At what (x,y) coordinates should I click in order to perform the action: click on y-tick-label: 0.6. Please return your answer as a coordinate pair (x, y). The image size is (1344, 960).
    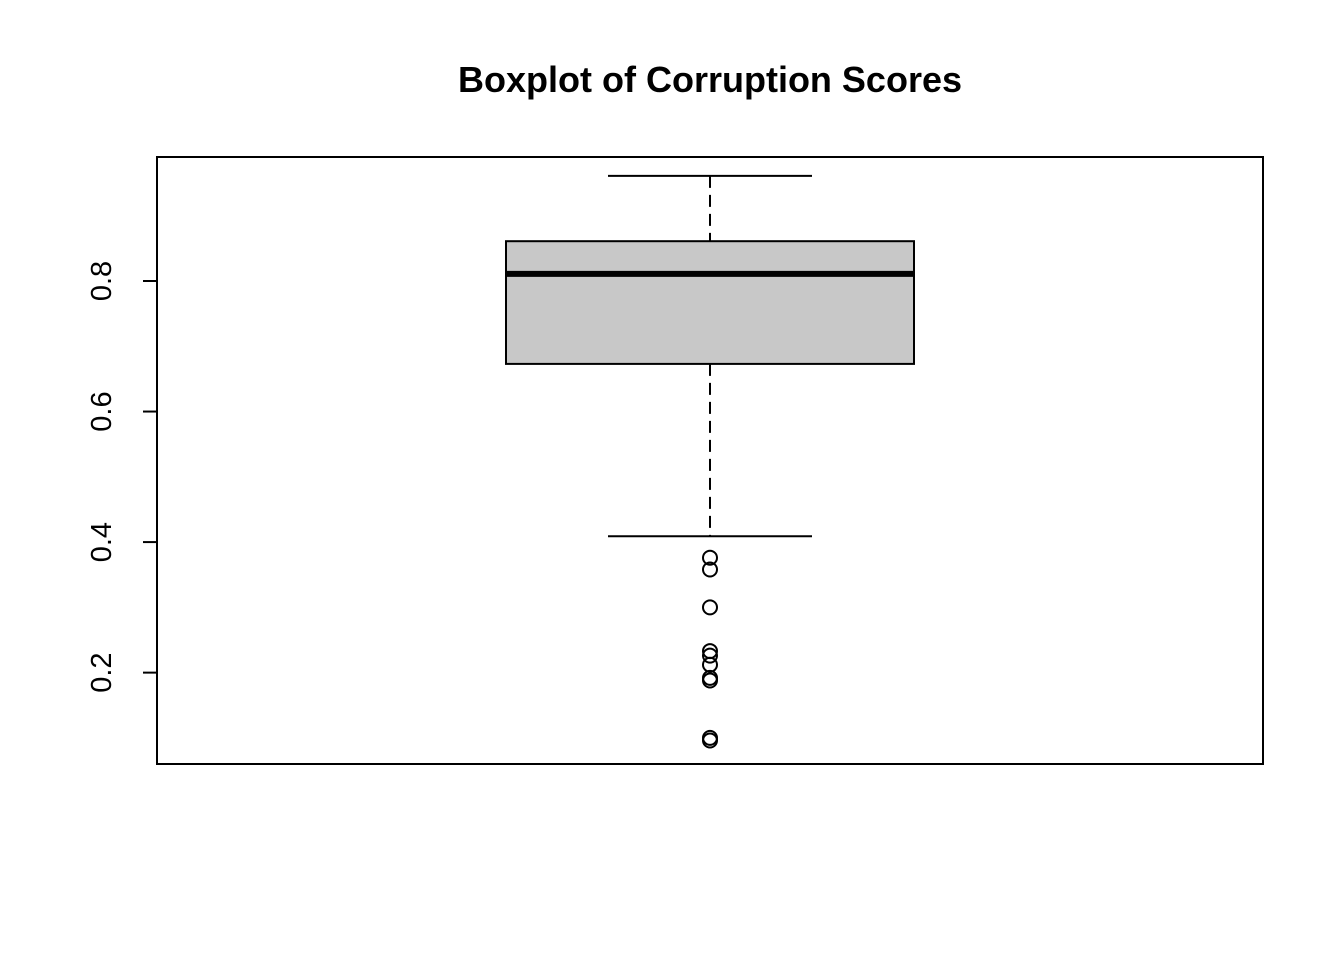
    Looking at the image, I should click on (102, 411).